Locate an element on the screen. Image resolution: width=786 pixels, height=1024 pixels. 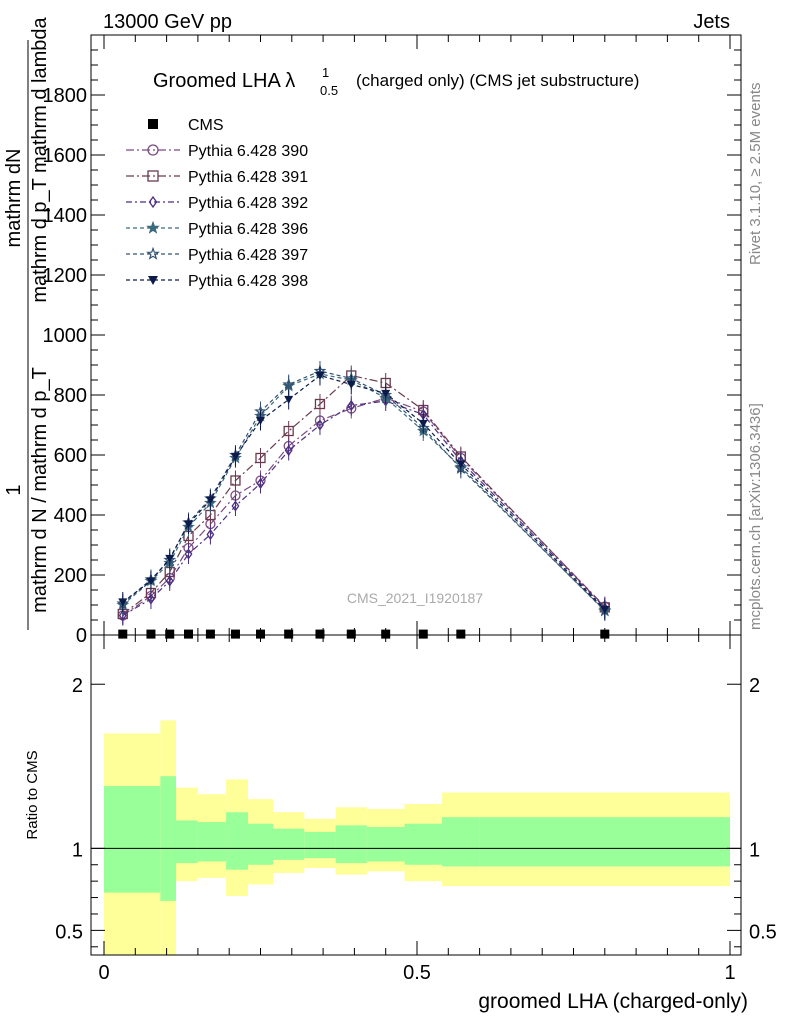
title-main: Groomed LHA λ is located at coordinates (224, 81).